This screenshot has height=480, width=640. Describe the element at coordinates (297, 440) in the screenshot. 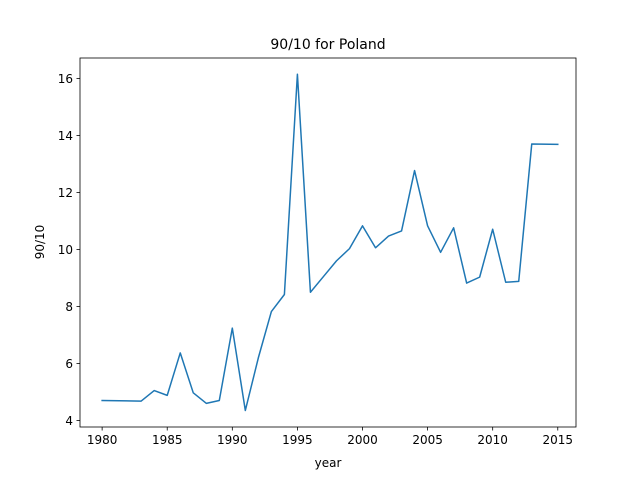

I see `x-tick-label-1995: 1995` at that location.